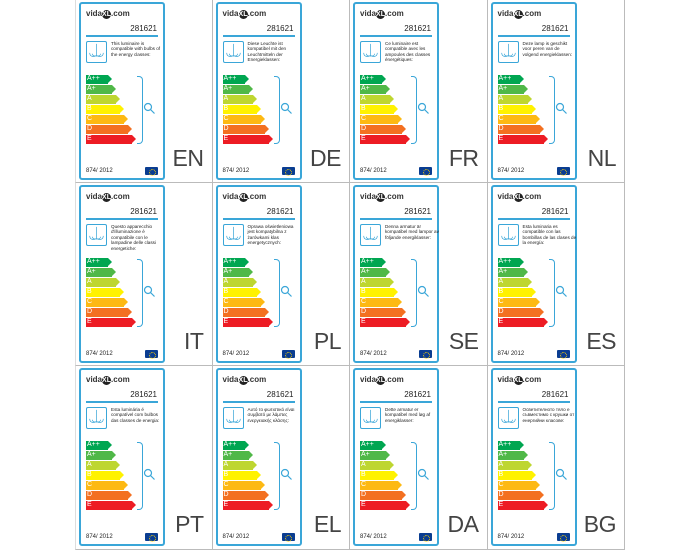 The image size is (700, 550). What do you see at coordinates (512, 455) in the screenshot?
I see `energy-class-bar: A+` at bounding box center [512, 455].